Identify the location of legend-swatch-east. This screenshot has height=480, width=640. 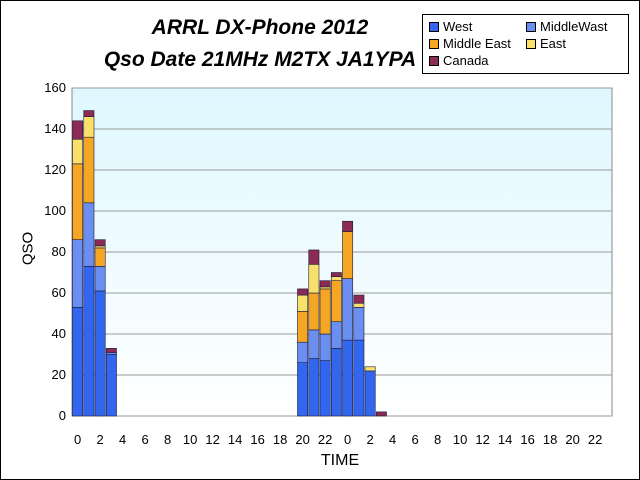
(531, 44).